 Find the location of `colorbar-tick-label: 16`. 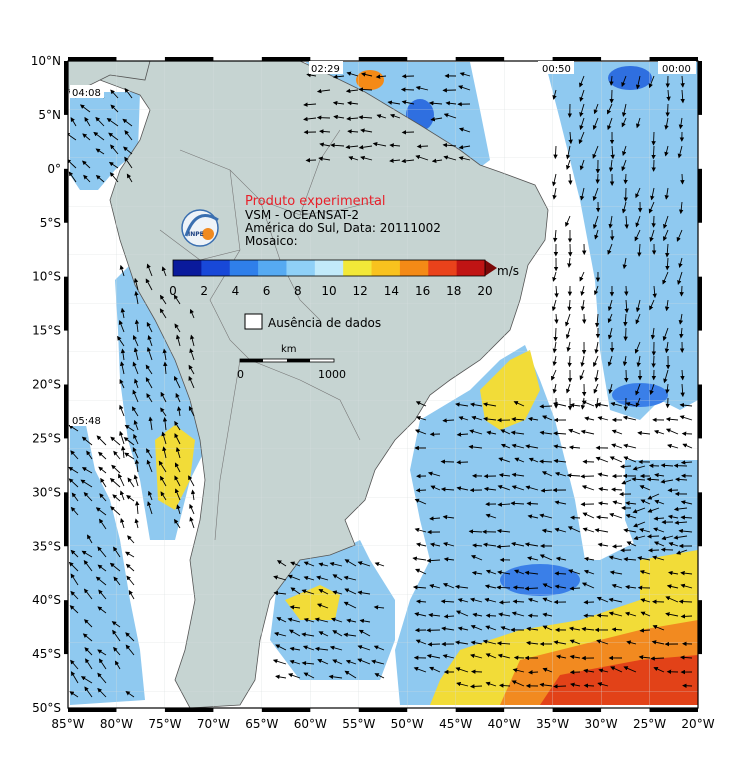

colorbar-tick-label: 16 is located at coordinates (422, 291).